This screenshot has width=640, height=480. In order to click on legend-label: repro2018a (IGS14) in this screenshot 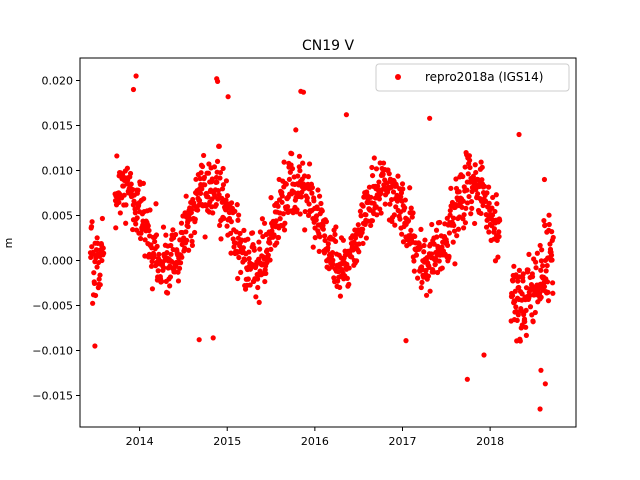, I will do `click(484, 77)`.